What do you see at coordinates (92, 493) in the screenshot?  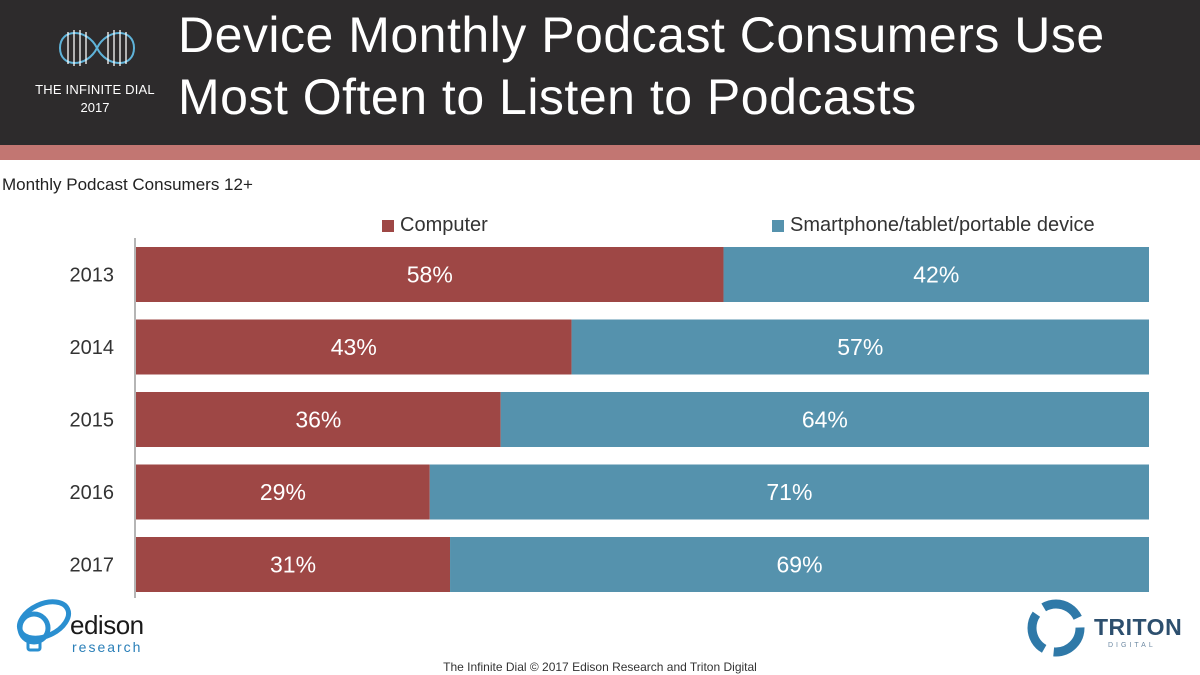 I see `y-tick-label: 2016` at bounding box center [92, 493].